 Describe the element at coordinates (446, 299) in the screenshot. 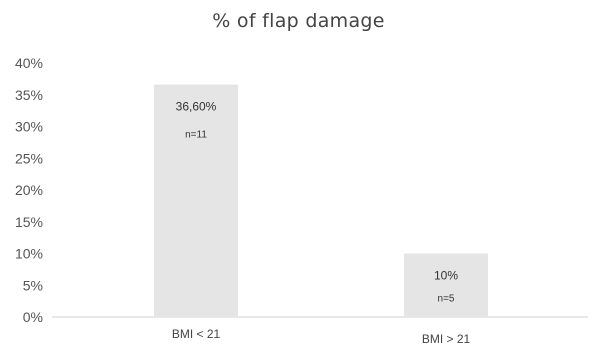

I see `sample-size-label: n=5` at that location.